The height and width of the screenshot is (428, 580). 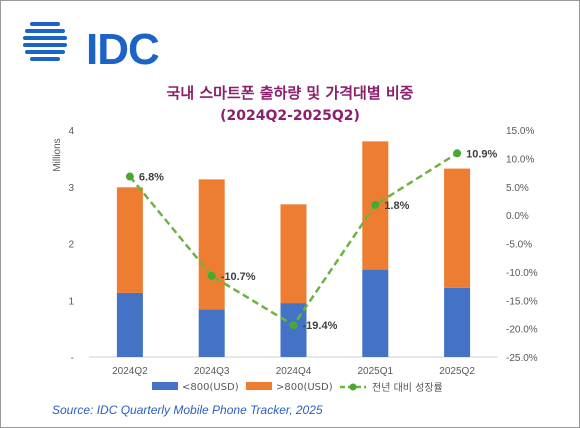 What do you see at coordinates (210, 387) in the screenshot?
I see `legend-label-under-800: <800(USD)` at bounding box center [210, 387].